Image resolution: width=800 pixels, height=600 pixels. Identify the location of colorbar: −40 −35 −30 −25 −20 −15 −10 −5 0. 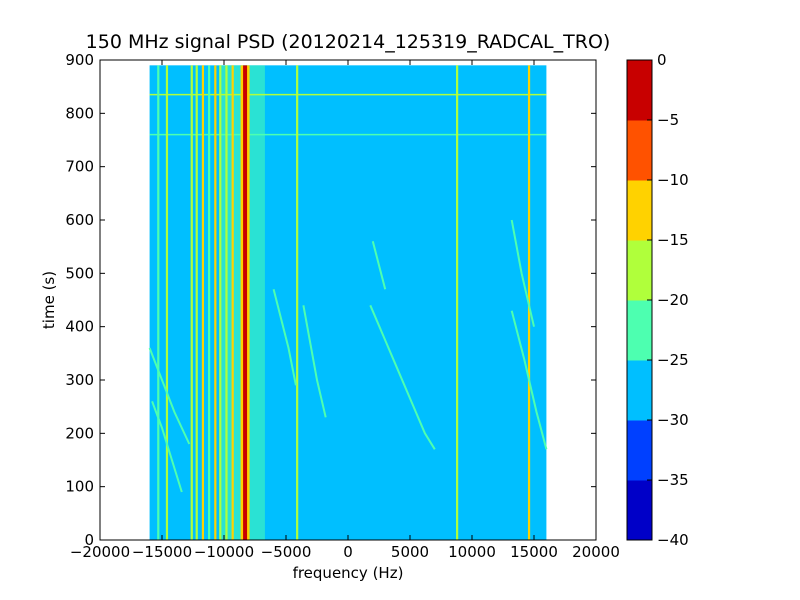
(657, 300).